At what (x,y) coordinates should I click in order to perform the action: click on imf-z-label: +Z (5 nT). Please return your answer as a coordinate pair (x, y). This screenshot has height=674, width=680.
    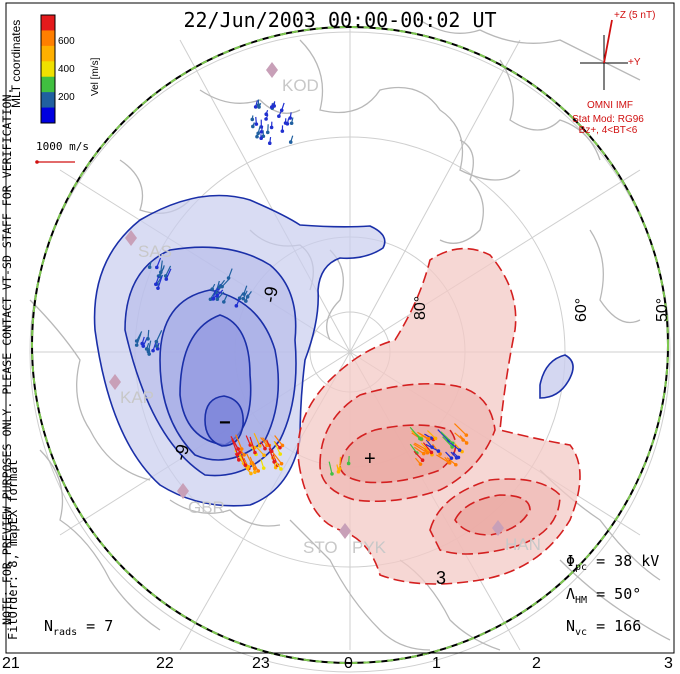
    Looking at the image, I should click on (635, 15).